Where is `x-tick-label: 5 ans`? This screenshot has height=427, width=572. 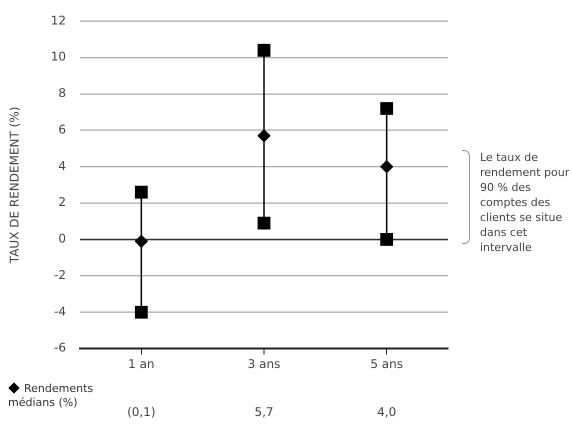 x-tick-label: 5 ans is located at coordinates (387, 363).